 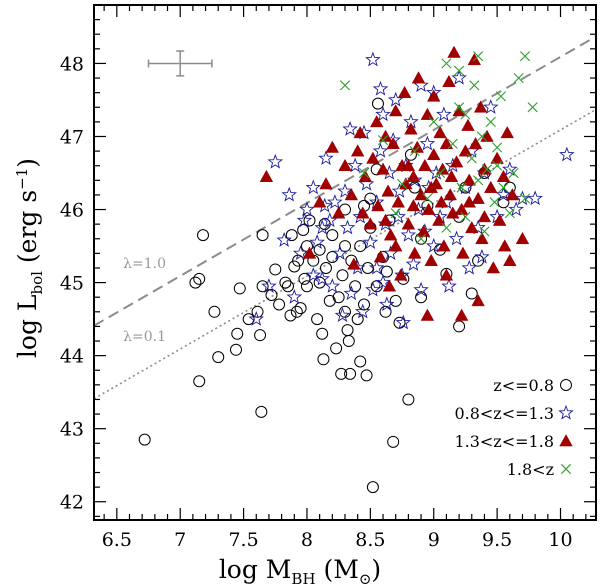 What do you see at coordinates (180, 540) in the screenshot?
I see `x-tick-label: 7` at bounding box center [180, 540].